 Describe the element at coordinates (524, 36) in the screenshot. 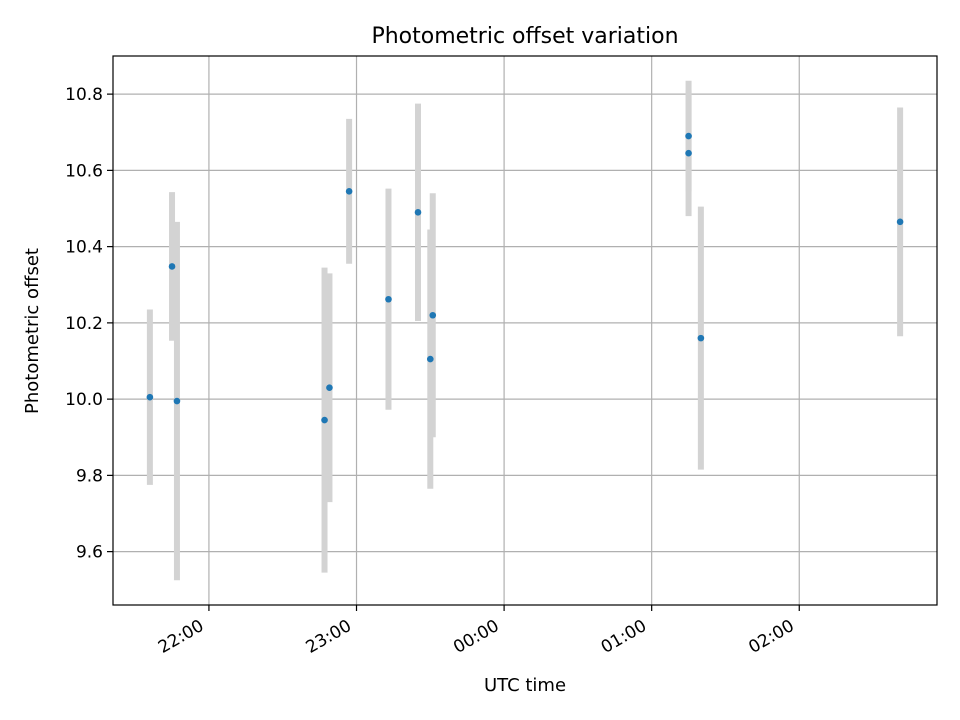

I see `chart-title: Photometric offset variation` at that location.